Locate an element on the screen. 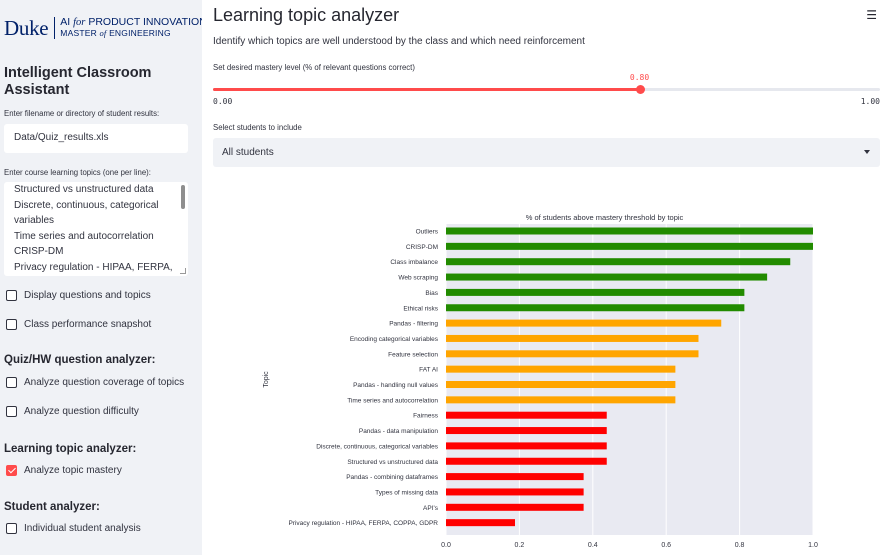  y-tick-label: Feature selection is located at coordinates (413, 354).